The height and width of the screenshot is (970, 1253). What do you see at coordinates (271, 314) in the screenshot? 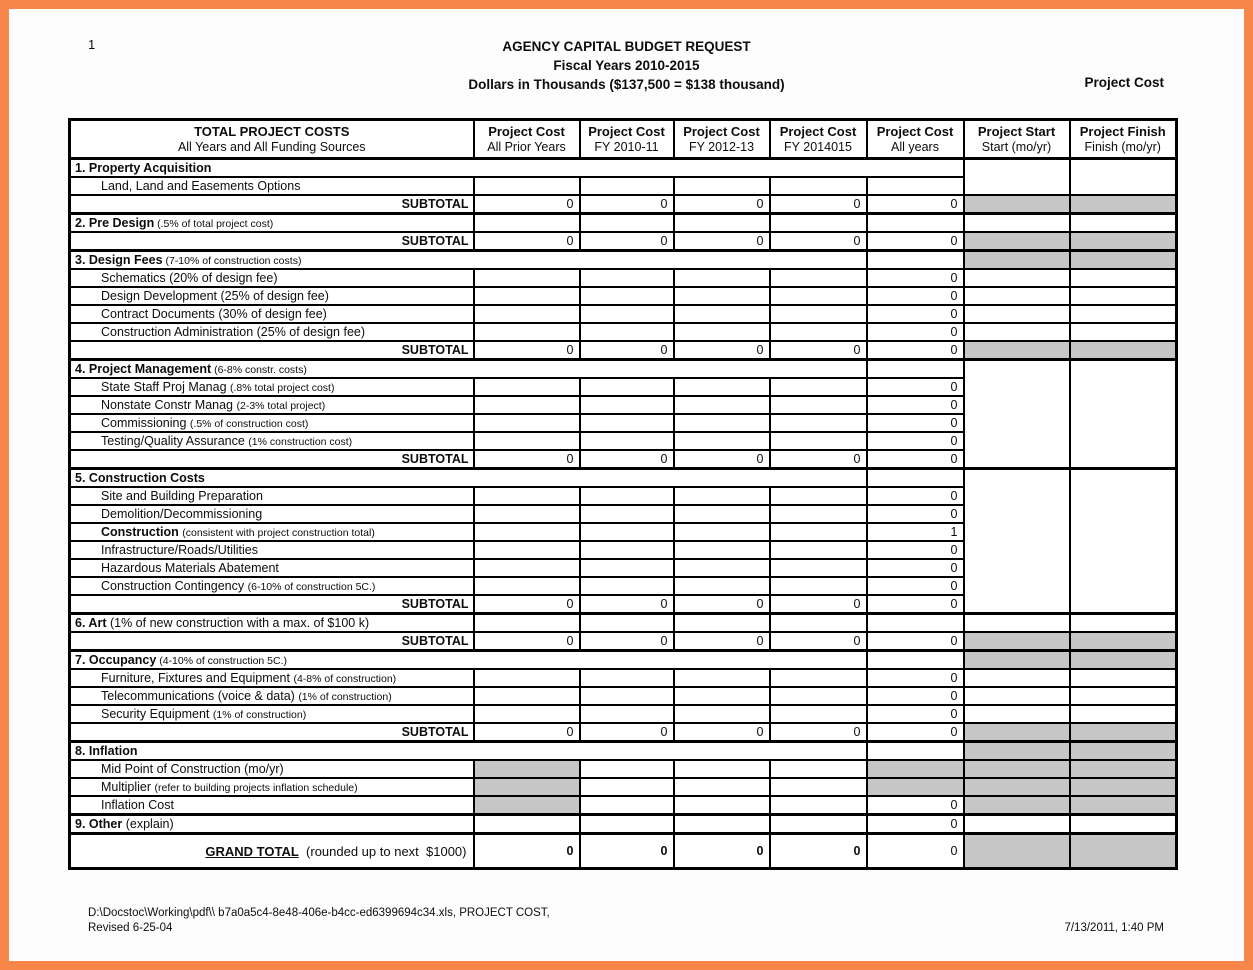
I see `line-item-label: Contract Documents (30% of design fee)` at bounding box center [271, 314].